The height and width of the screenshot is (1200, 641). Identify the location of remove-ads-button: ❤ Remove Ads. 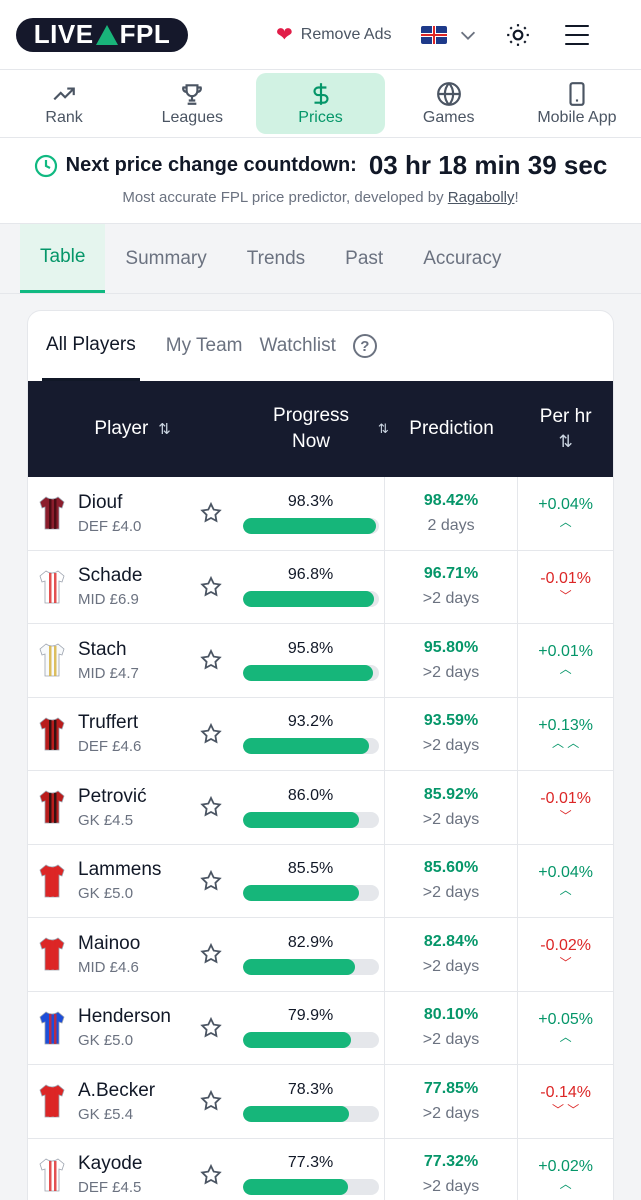
(333, 34).